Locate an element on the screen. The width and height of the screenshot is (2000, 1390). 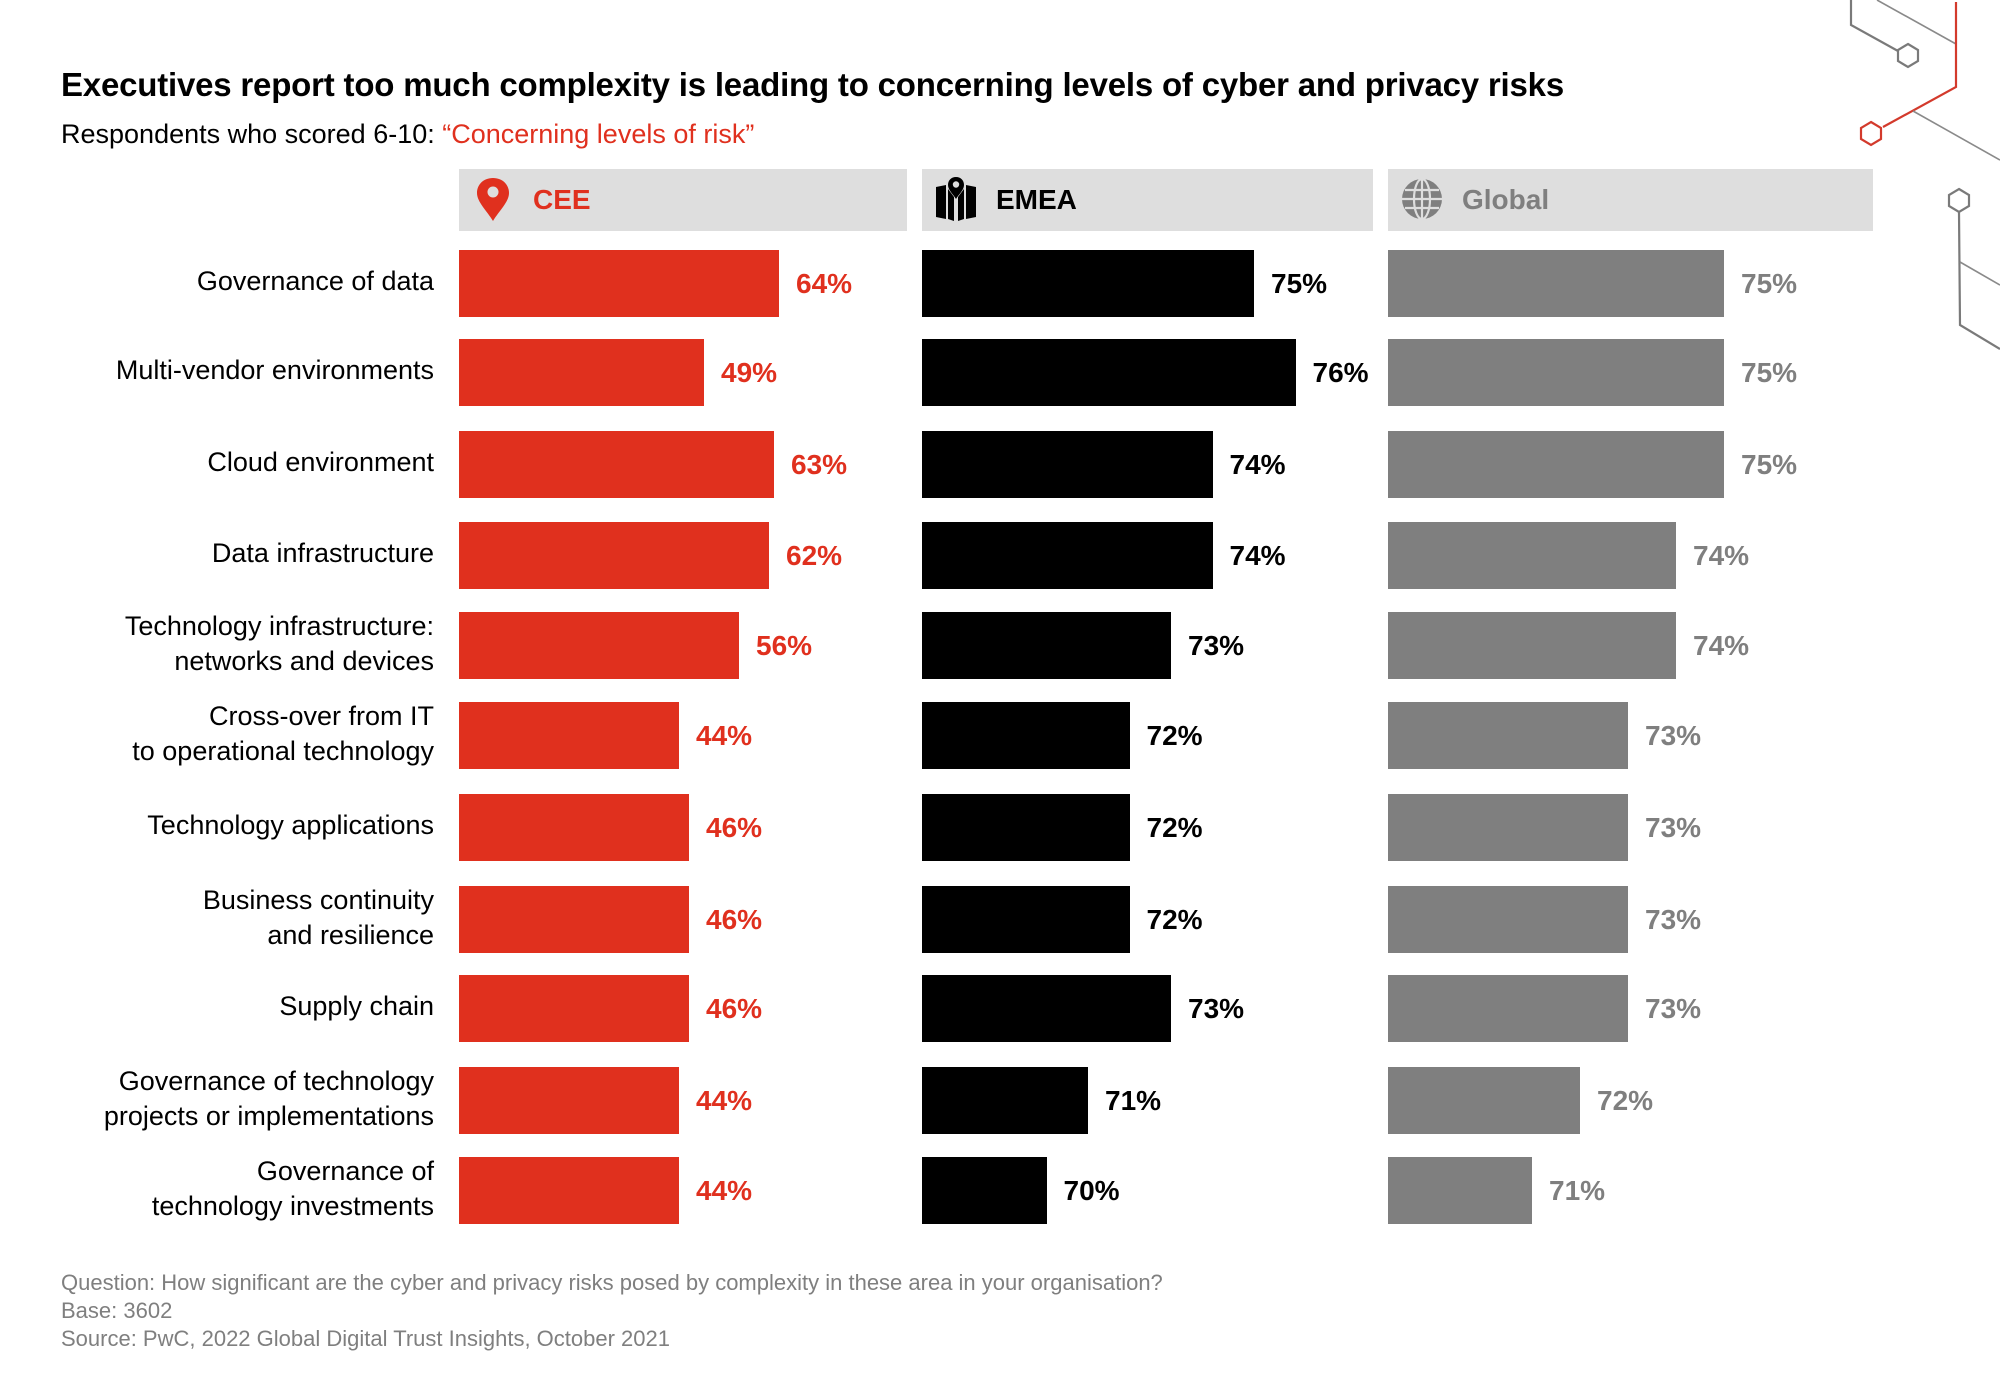
value-label-emea: 70% is located at coordinates (1091, 1190).